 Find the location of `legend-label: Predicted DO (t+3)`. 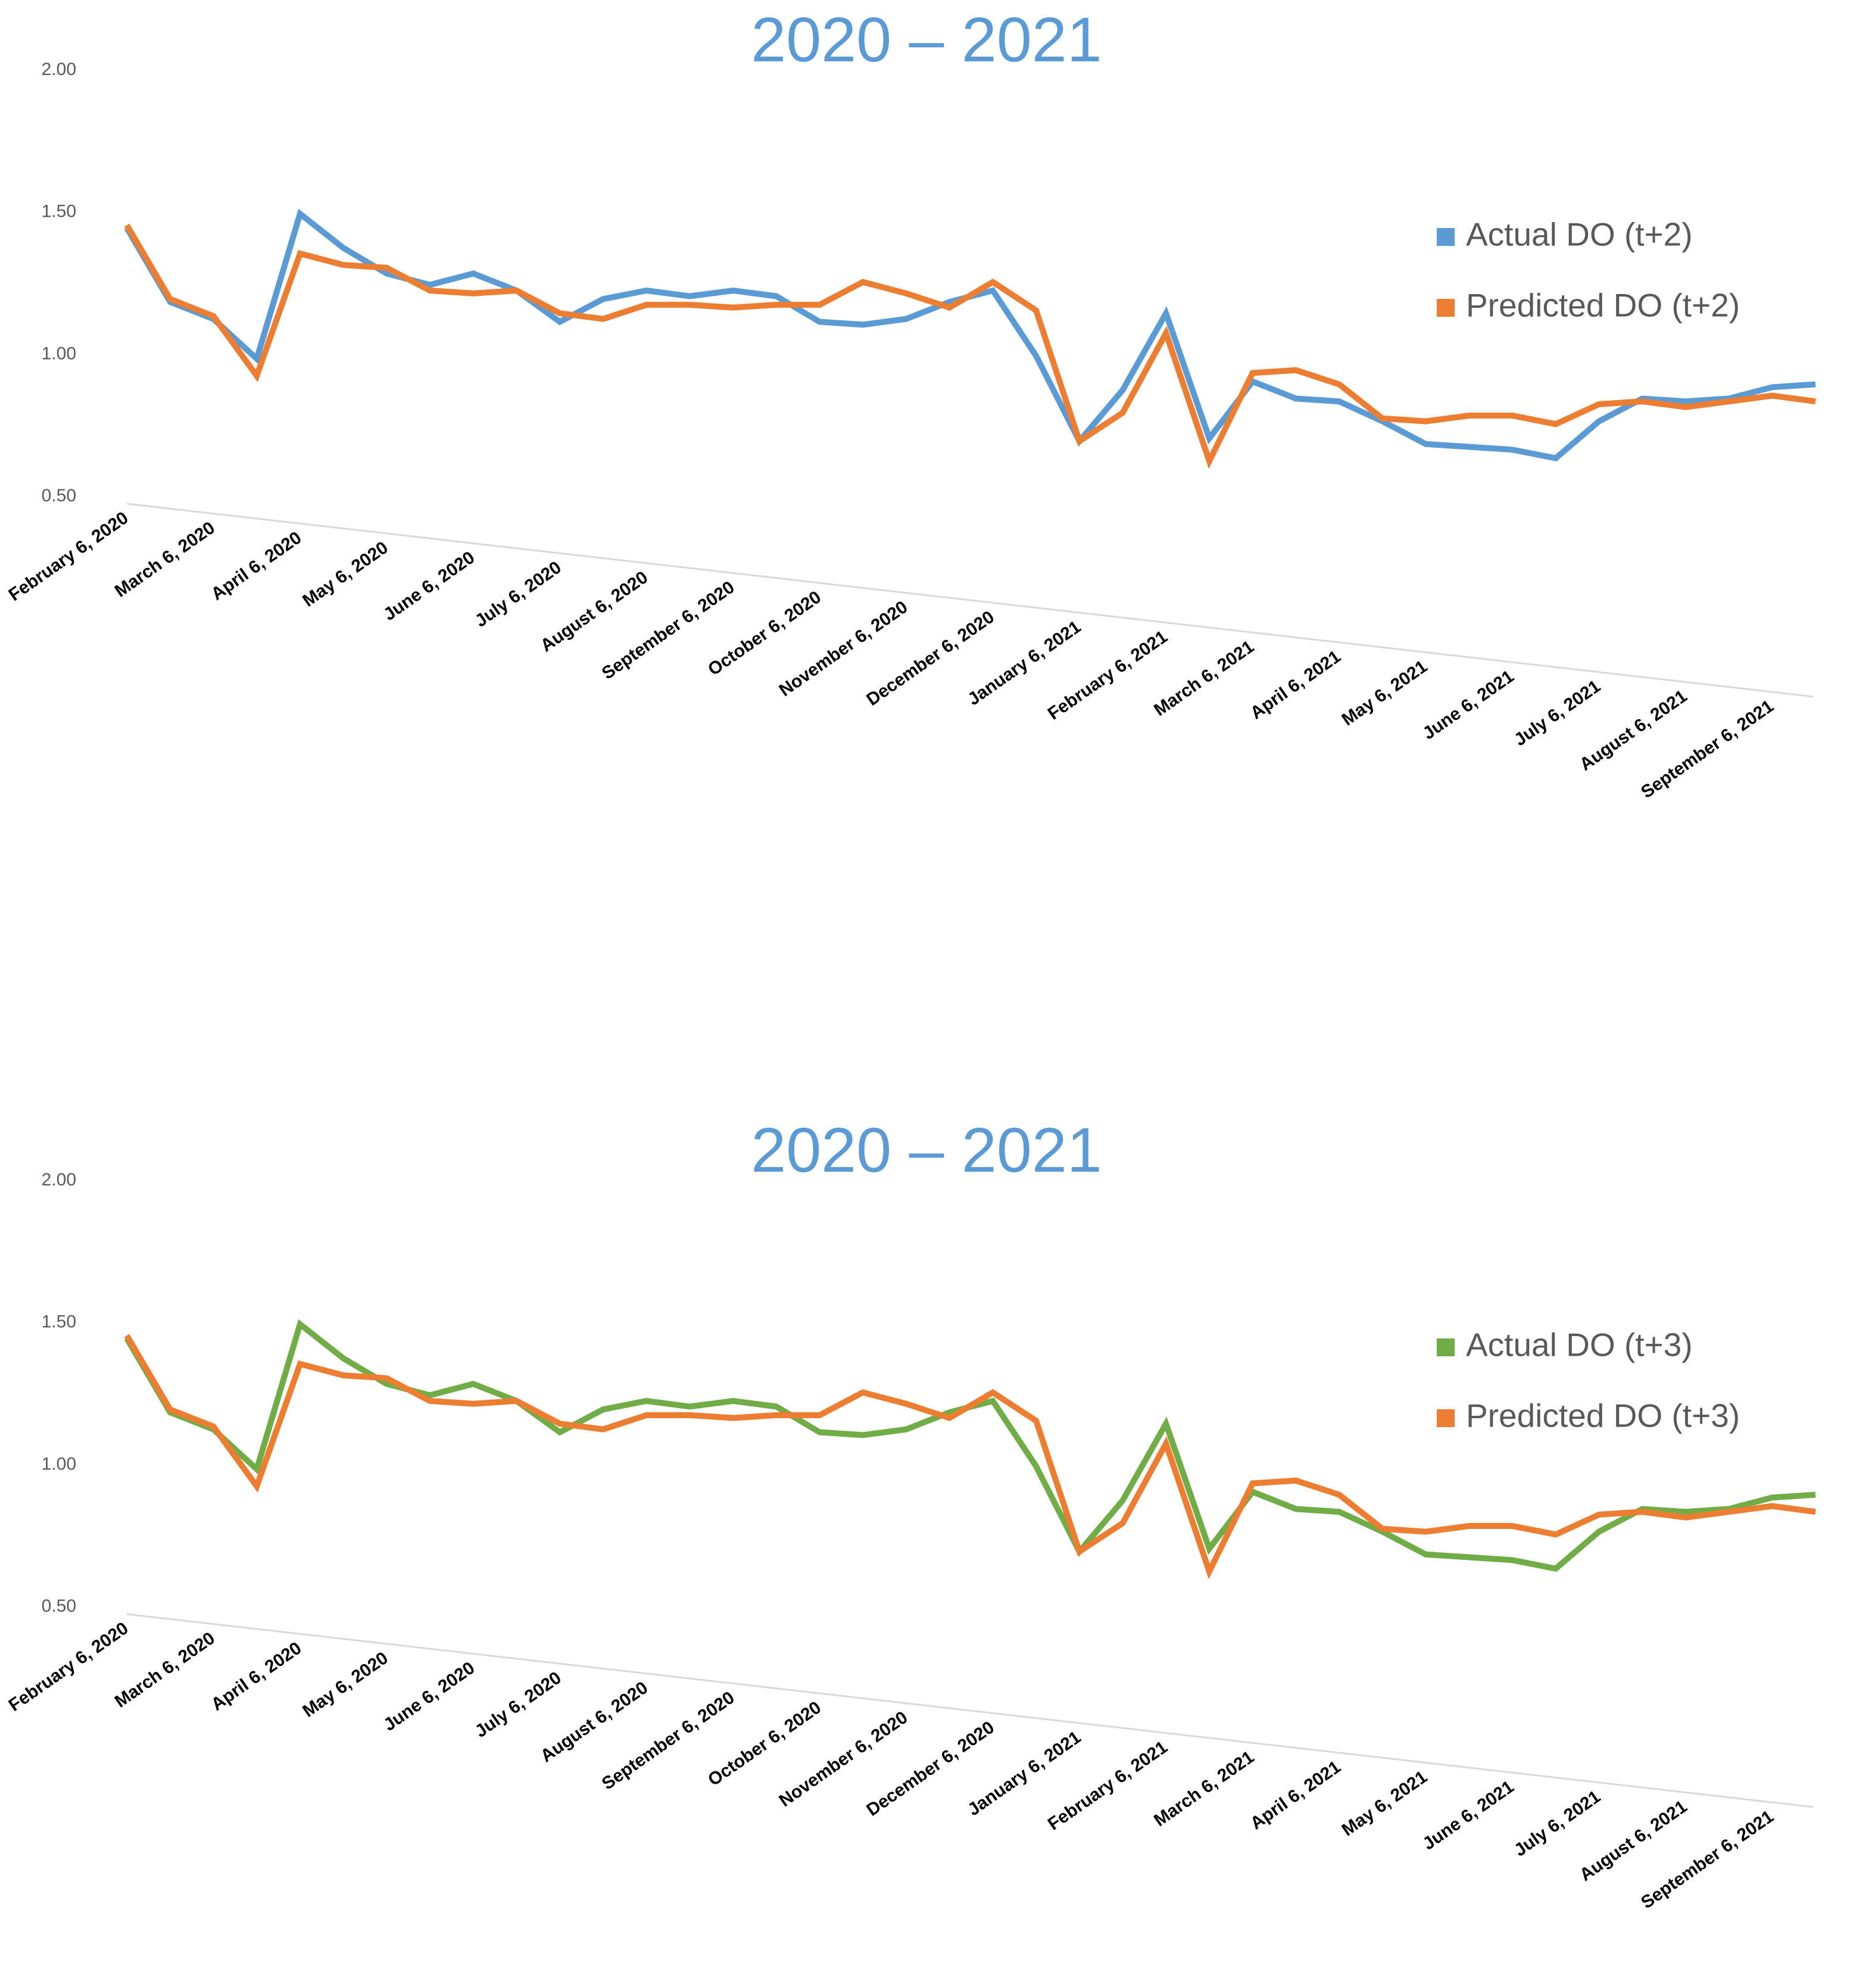

legend-label: Predicted DO (t+3) is located at coordinates (1603, 1416).